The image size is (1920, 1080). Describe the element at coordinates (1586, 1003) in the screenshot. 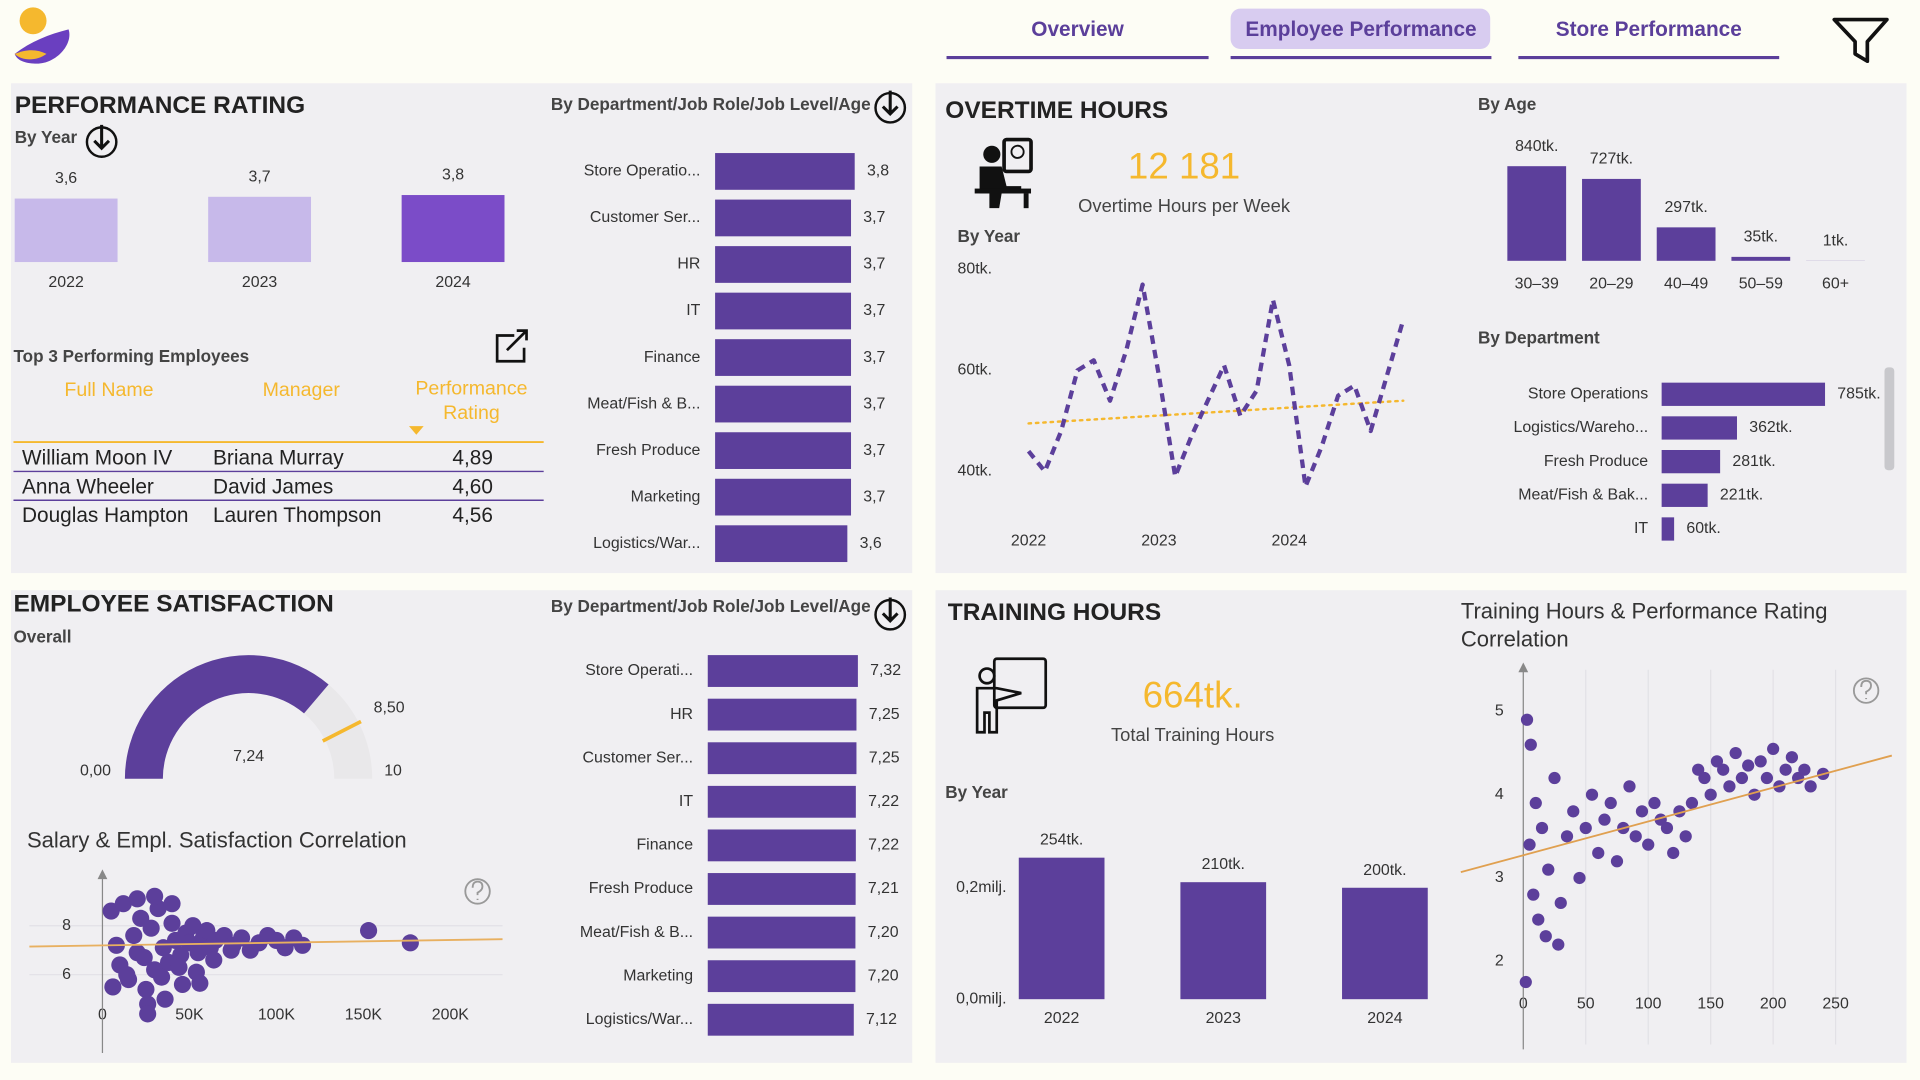

I see `x-tick-label: 50` at that location.